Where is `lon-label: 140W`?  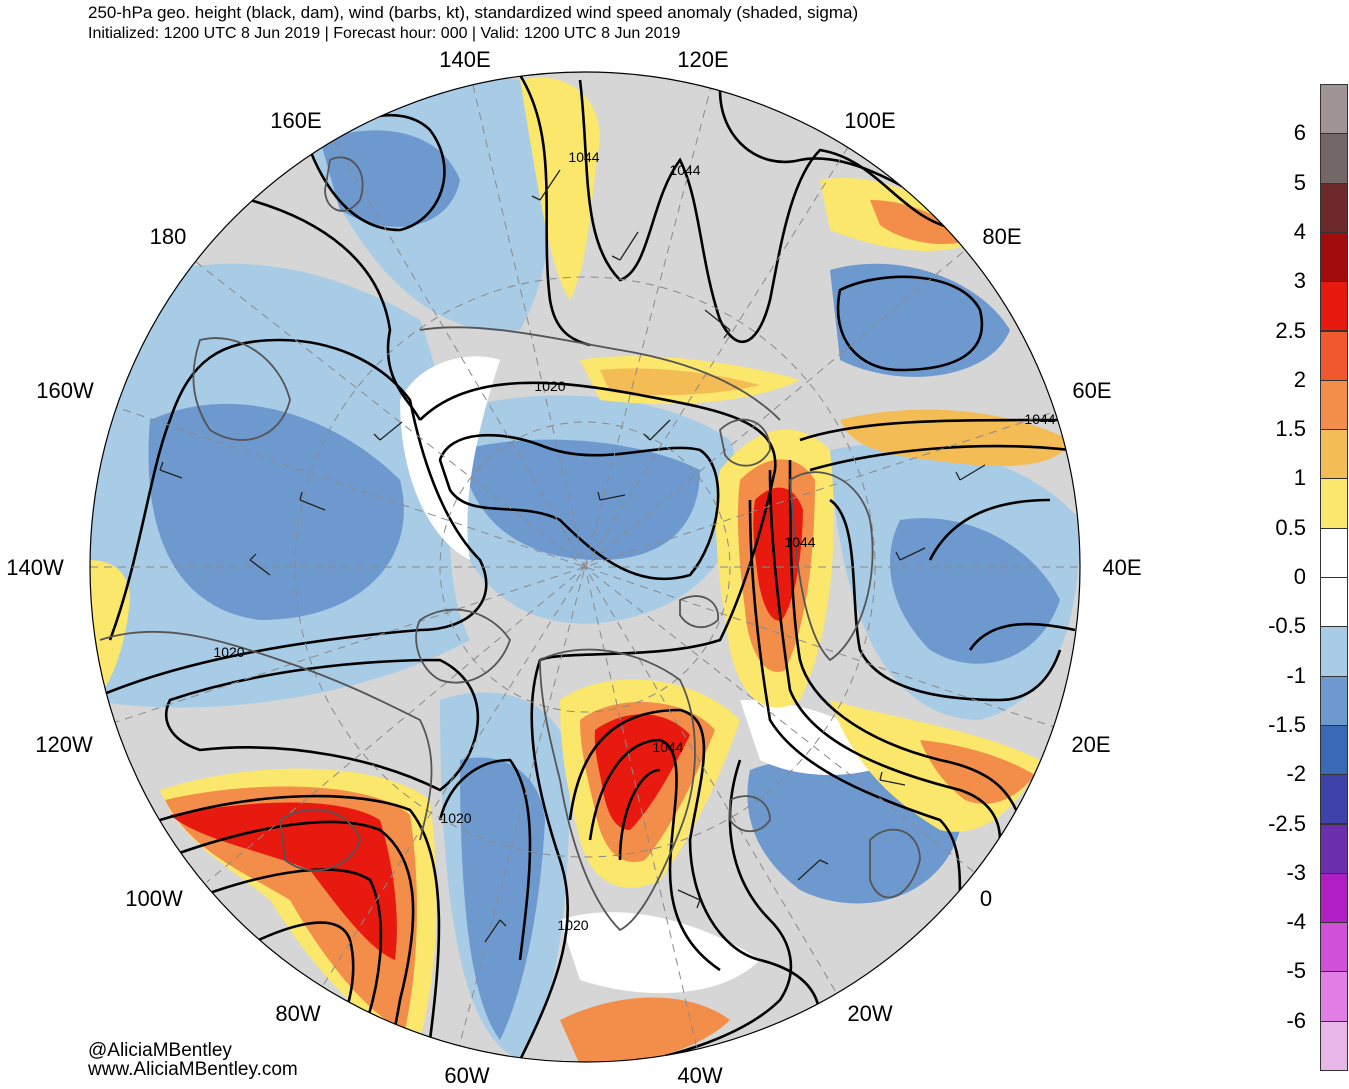 lon-label: 140W is located at coordinates (35, 567).